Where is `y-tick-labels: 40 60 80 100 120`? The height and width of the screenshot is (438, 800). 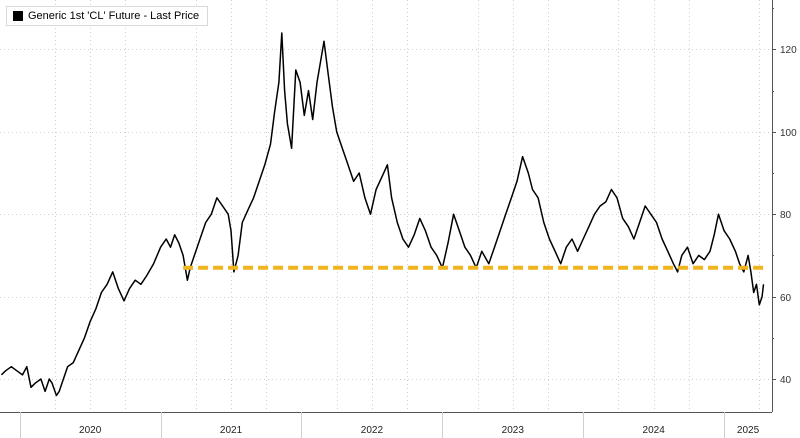 y-tick-labels: 40 60 80 100 120 is located at coordinates (784, 197).